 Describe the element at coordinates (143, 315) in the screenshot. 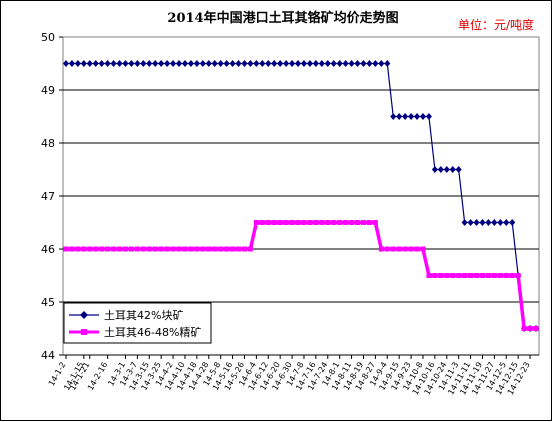

I see `legend-label-ore: 土耳其42%块矿` at that location.